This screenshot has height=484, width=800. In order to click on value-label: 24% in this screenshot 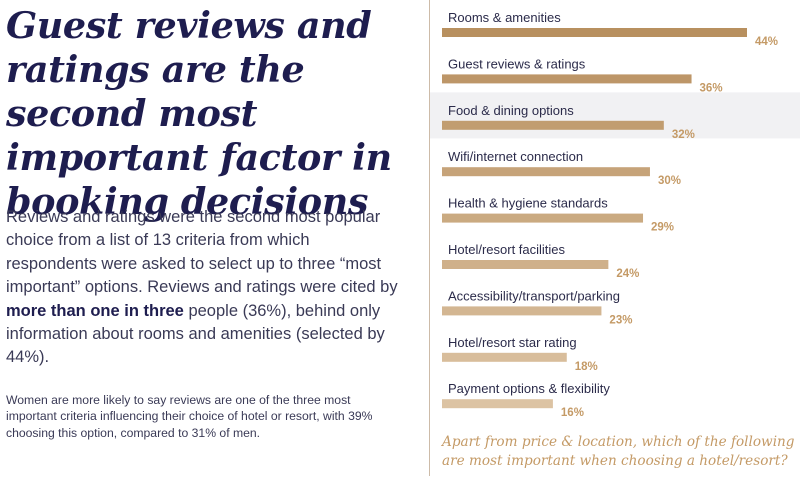, I will do `click(627, 274)`.